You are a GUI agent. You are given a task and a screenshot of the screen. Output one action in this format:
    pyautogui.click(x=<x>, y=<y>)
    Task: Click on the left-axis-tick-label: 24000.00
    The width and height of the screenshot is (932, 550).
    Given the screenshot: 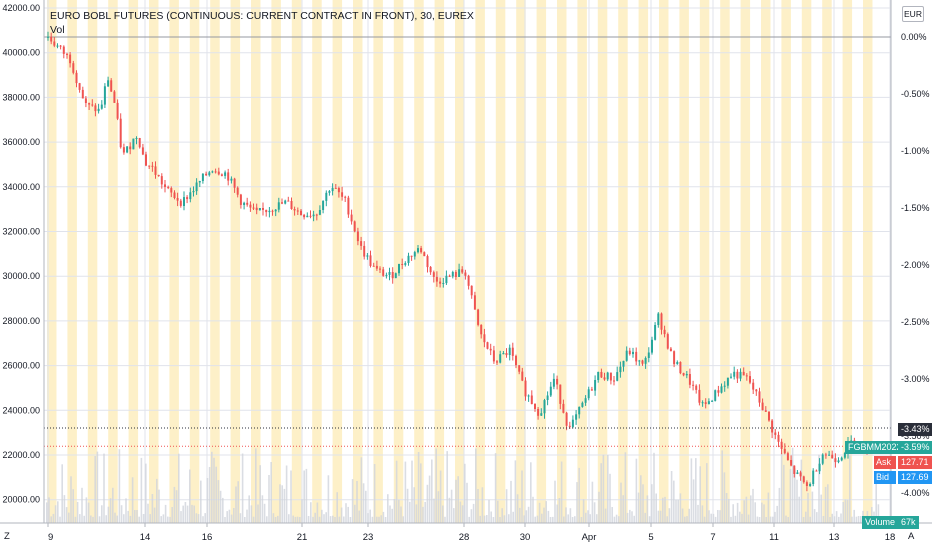 What is the action you would take?
    pyautogui.click(x=21, y=410)
    